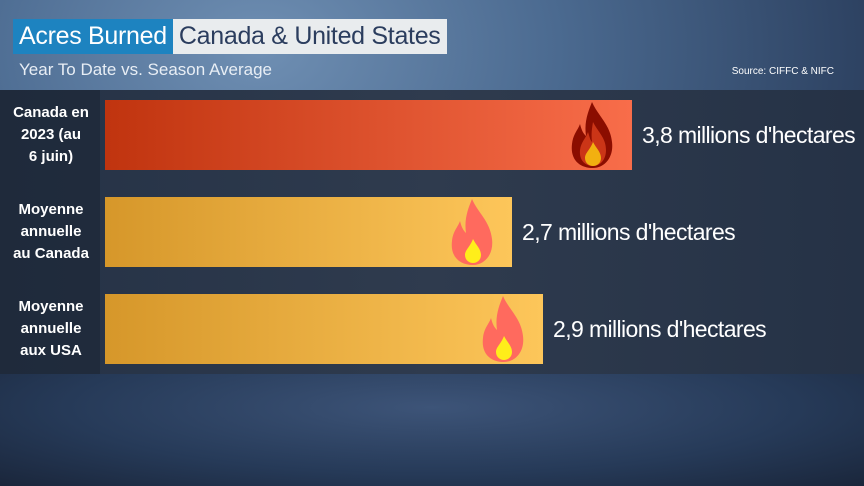  I want to click on category-label: Moyenne annuelle aux USA, so click(51, 329).